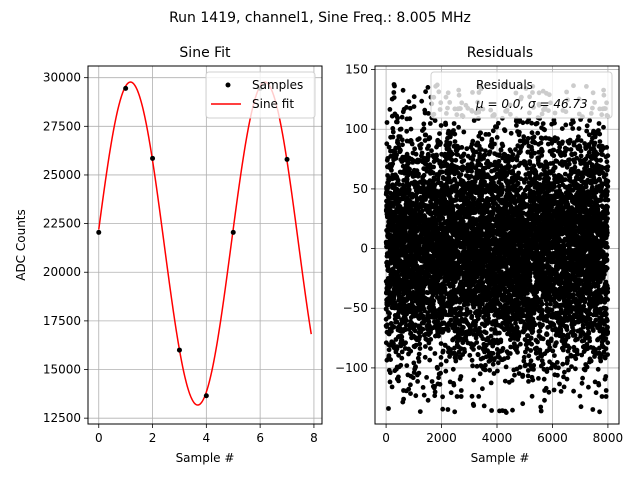 This screenshot has height=480, width=640. Describe the element at coordinates (153, 438) in the screenshot. I see `sine-fit-xtick-label: 2` at that location.